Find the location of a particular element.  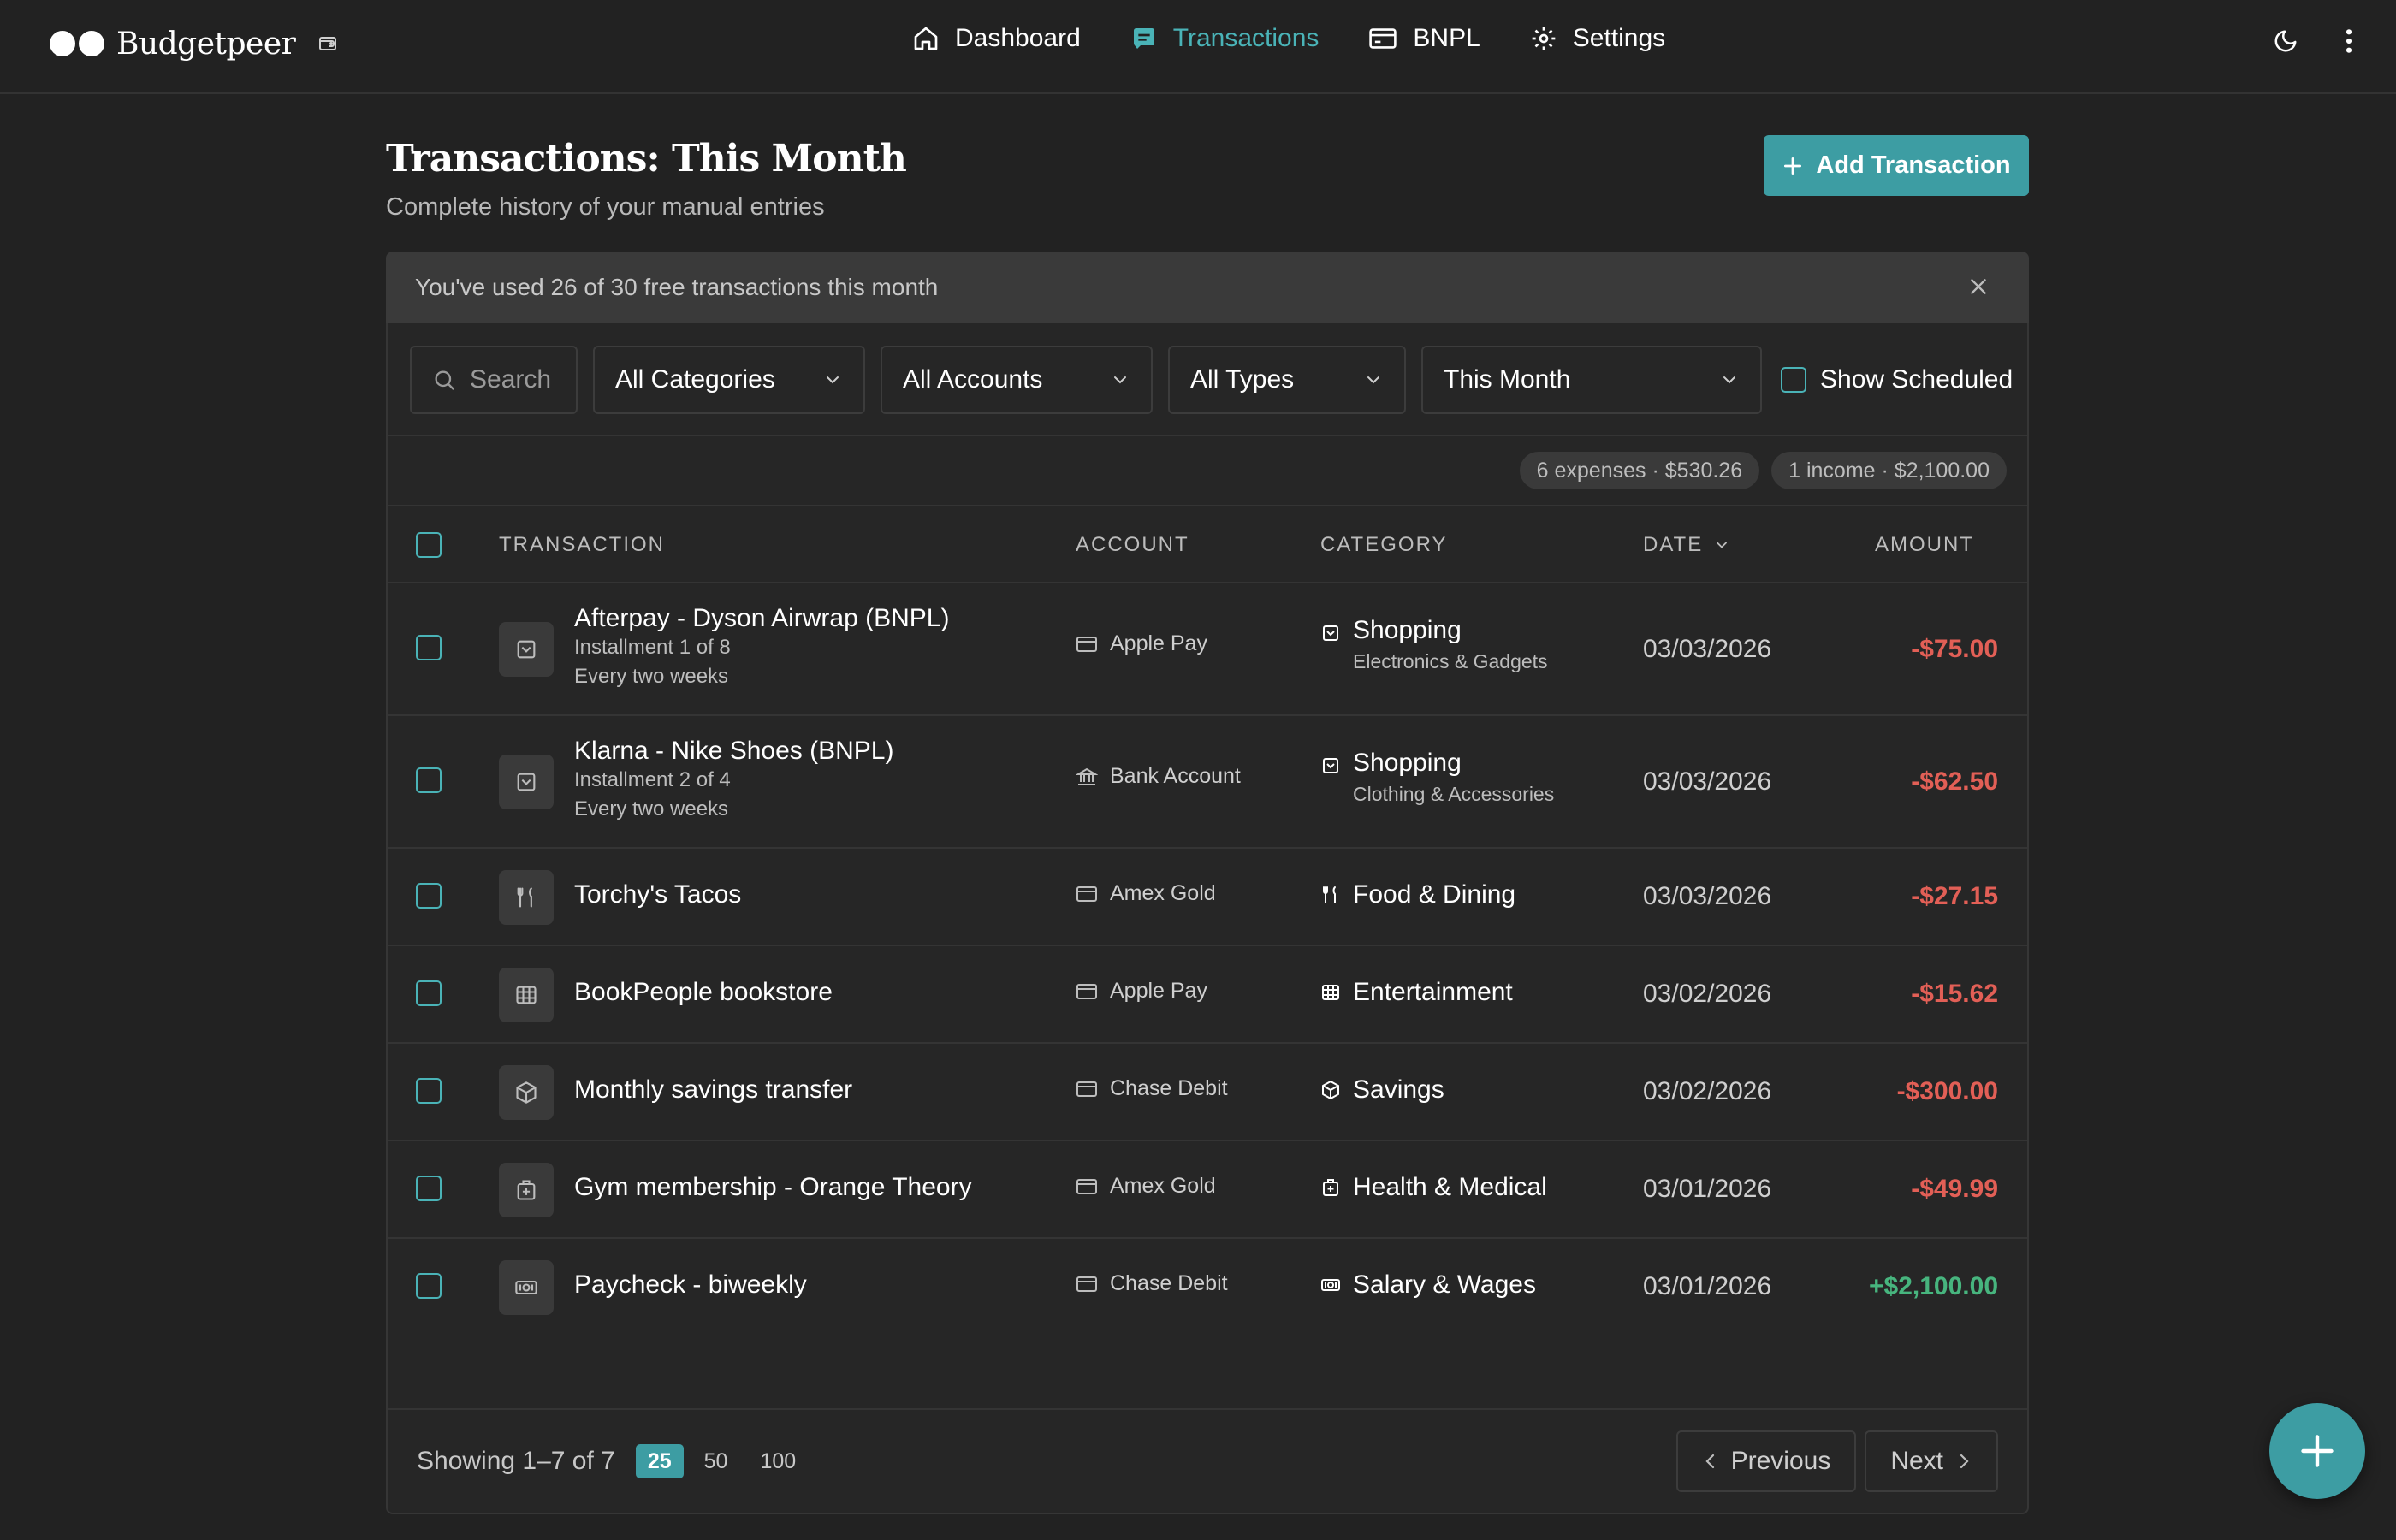

period-select-value: This Month is located at coordinates (1507, 379).